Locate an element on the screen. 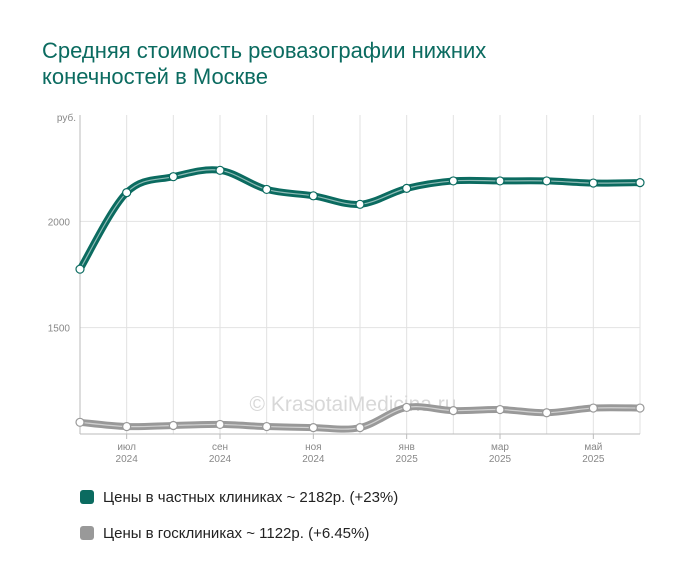  y-tick-label: 2000 is located at coordinates (59, 222).